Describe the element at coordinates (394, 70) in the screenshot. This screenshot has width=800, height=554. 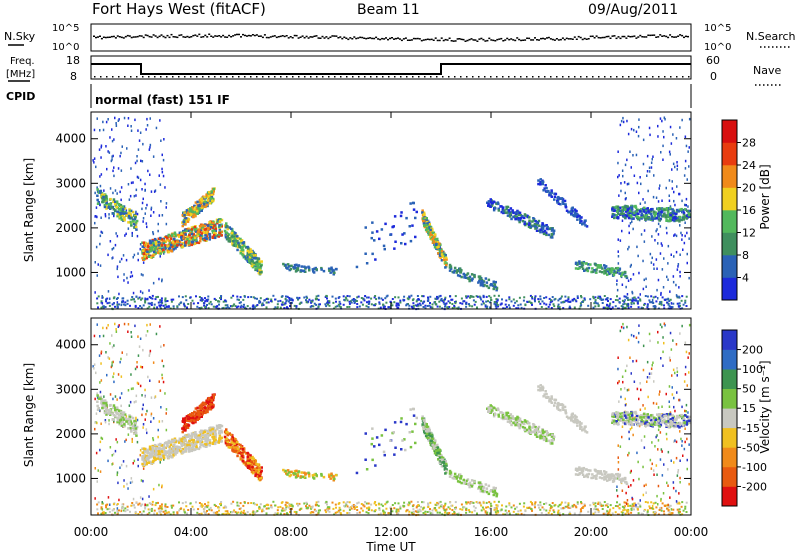
I see `frequency-panel: Freq. [MHz] 18 8 60 0 Nave` at that location.